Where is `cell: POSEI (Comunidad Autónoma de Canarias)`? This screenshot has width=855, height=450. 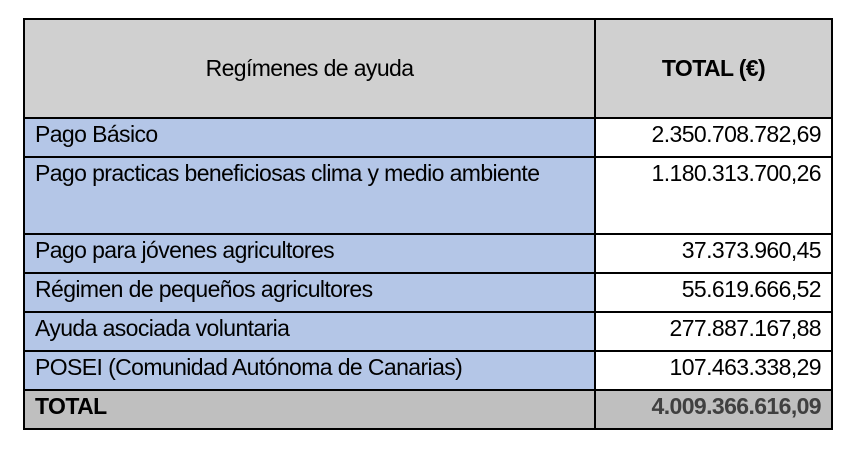 cell: POSEI (Comunidad Autónoma de Canarias) is located at coordinates (309, 370).